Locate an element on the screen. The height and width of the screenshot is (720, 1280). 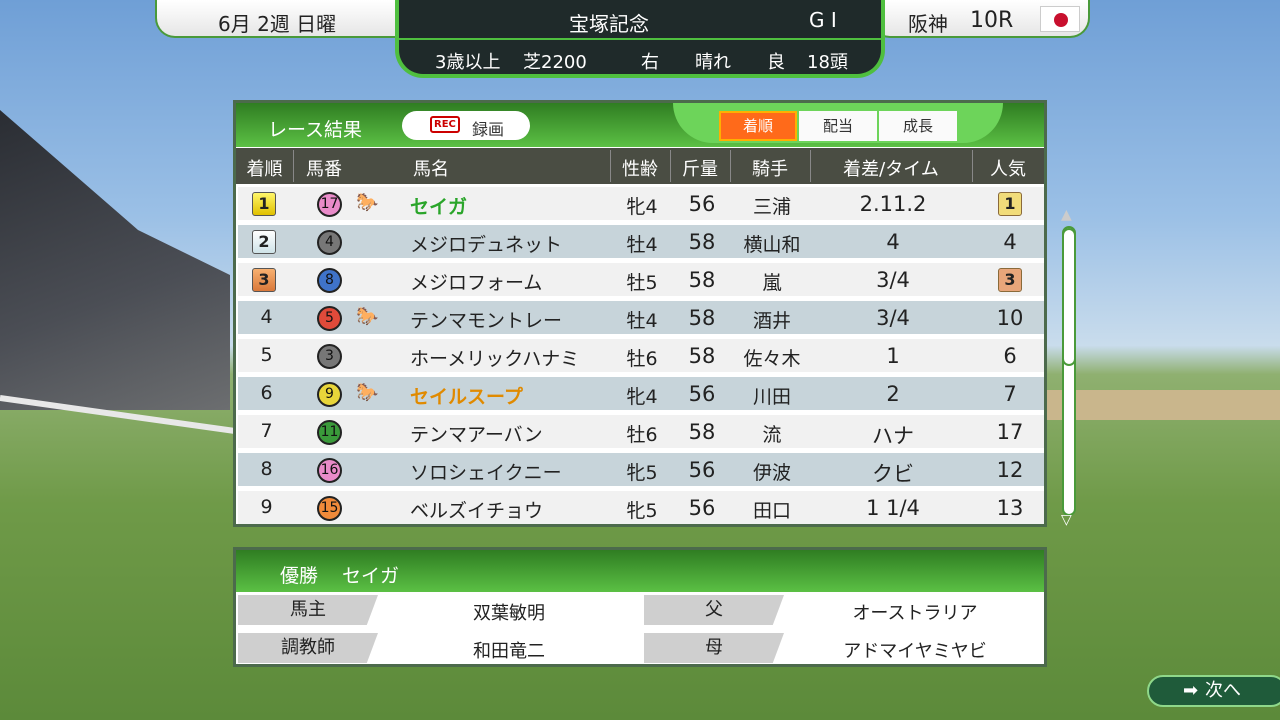
result-row: 7 11 テンマアーバン 牡6 58 流 ハナ 17 is located at coordinates (641, 431).